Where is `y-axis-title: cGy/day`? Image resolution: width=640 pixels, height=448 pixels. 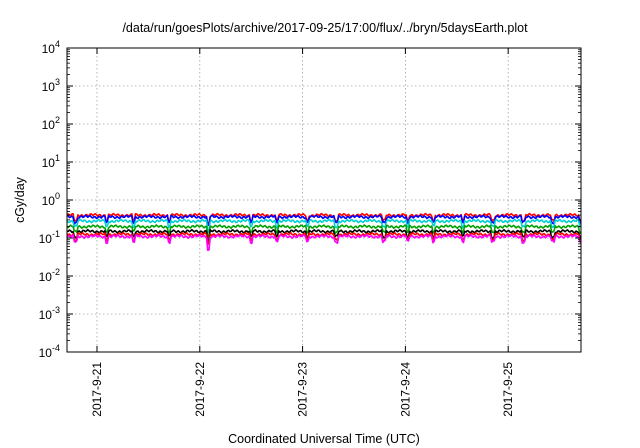
y-axis-title: cGy/day is located at coordinates (20, 199).